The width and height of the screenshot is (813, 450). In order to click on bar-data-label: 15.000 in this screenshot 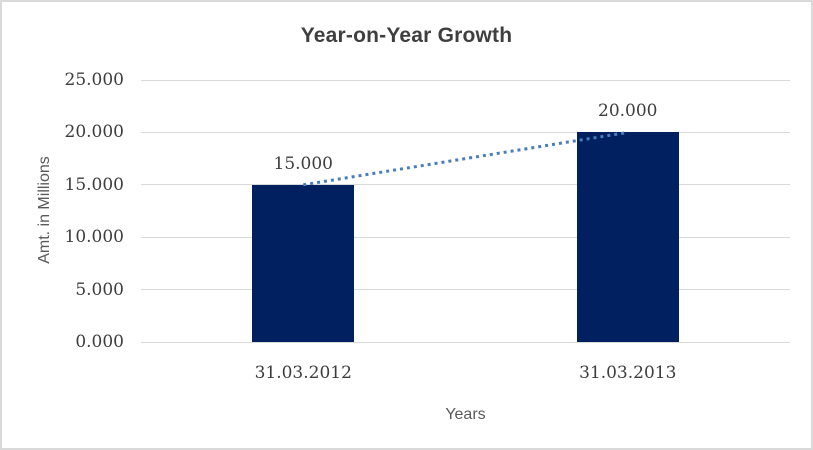, I will do `click(303, 163)`.